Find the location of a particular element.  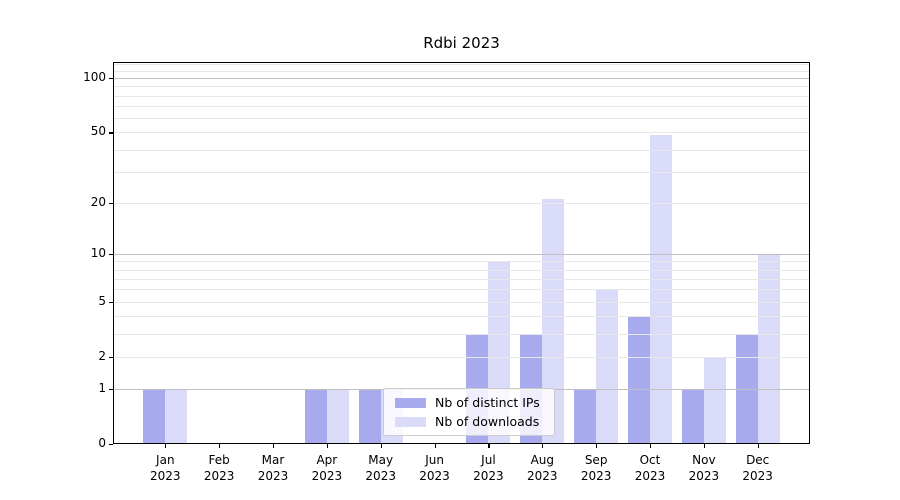

x-tick-jul is located at coordinates (489, 446).